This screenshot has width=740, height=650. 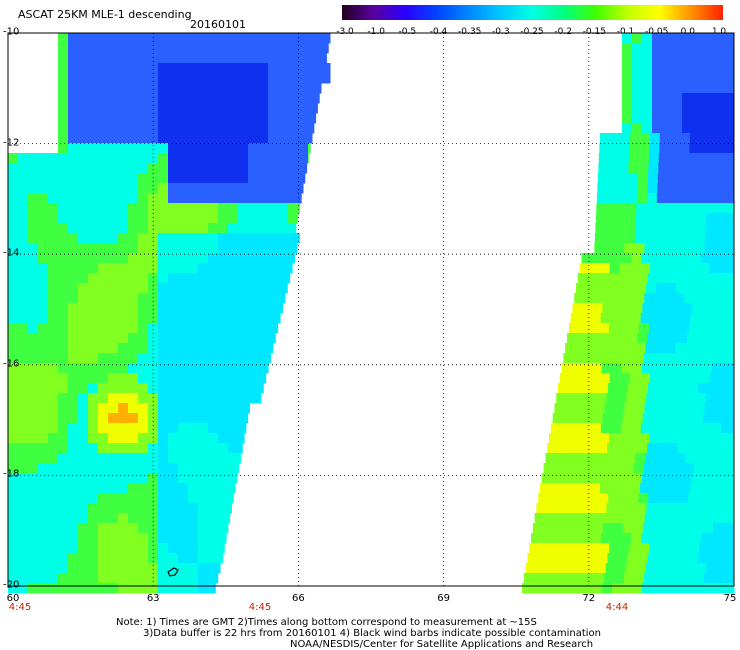 What do you see at coordinates (218, 24) in the screenshot?
I see `chart-date: 20160101` at bounding box center [218, 24].